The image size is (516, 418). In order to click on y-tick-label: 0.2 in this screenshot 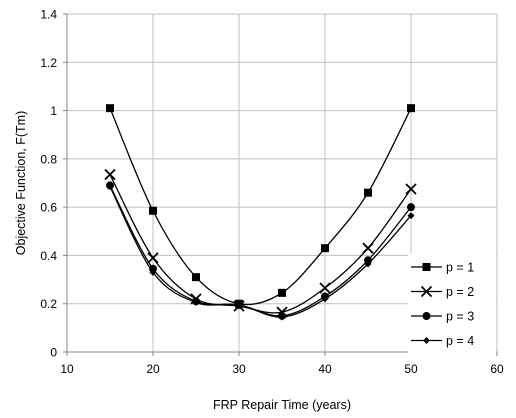, I will do `click(48, 304)`.